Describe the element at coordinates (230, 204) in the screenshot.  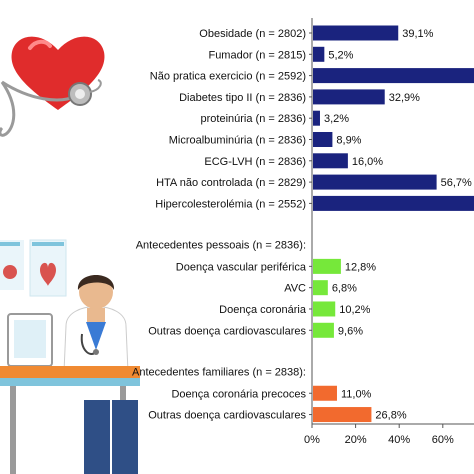
I see `category-label: Hipercolesterolémia (n = 2552)` at that location.